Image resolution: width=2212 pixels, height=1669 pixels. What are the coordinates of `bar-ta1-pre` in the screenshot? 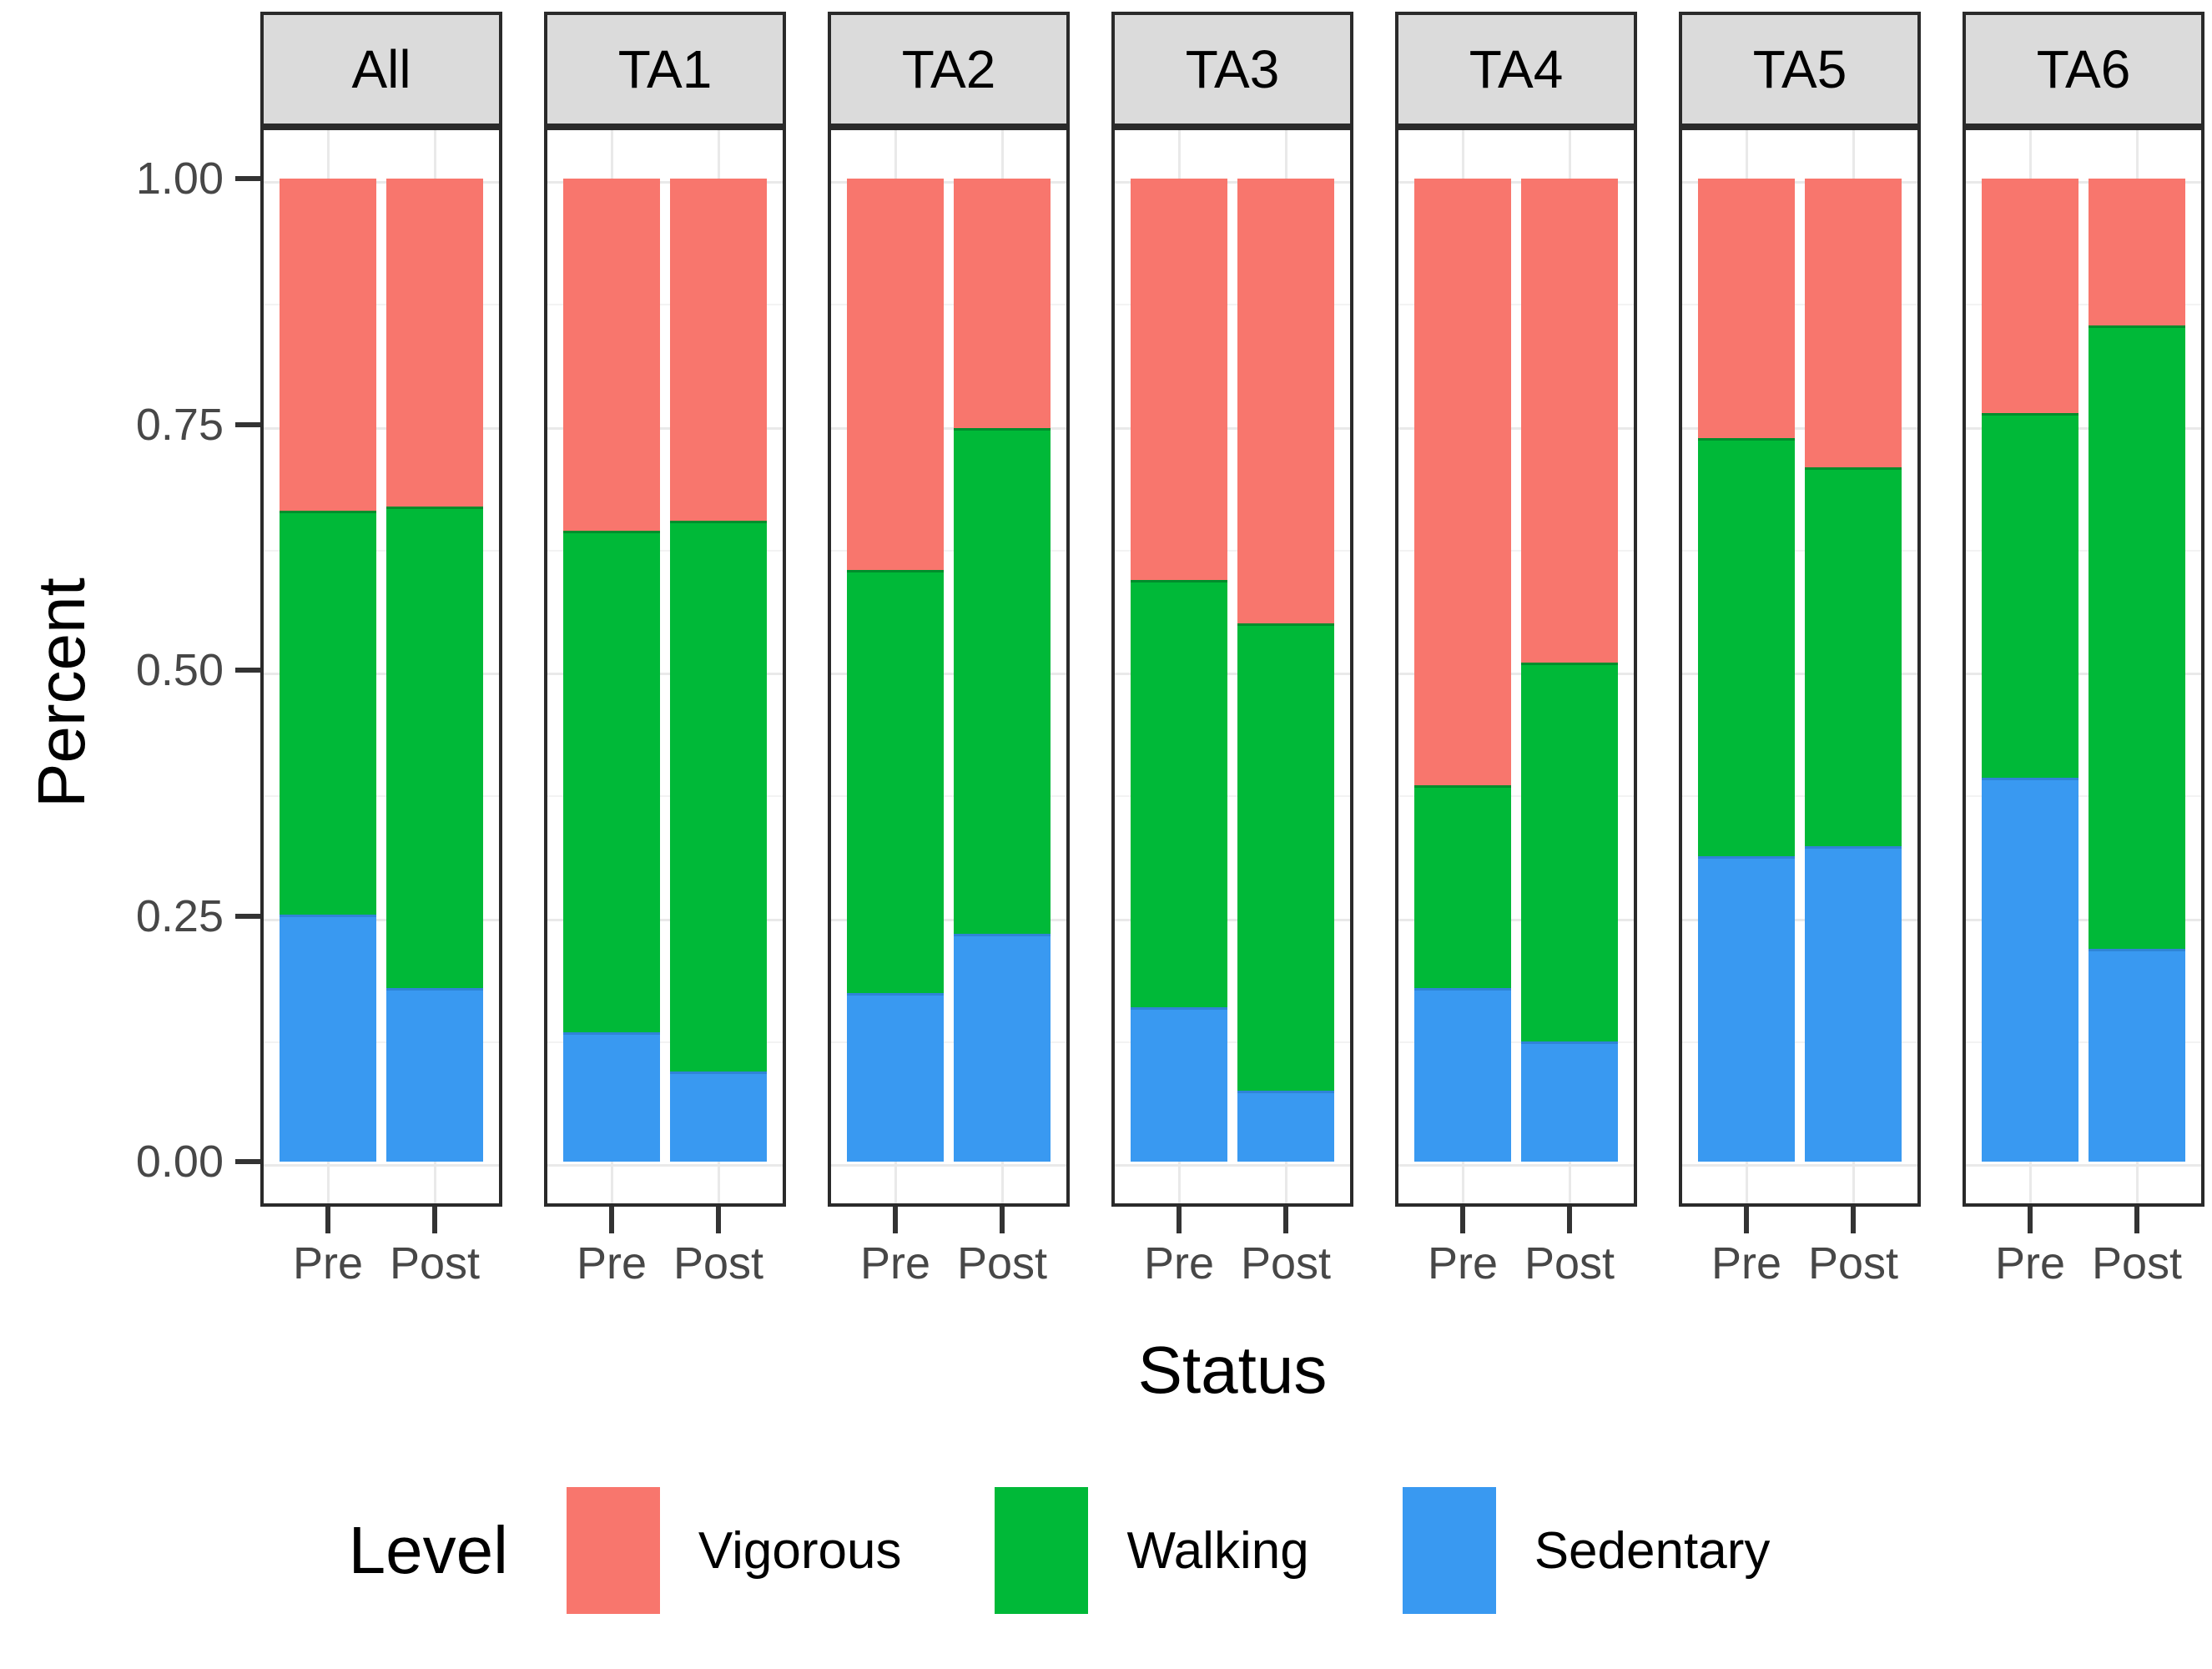 It's located at (611, 671).